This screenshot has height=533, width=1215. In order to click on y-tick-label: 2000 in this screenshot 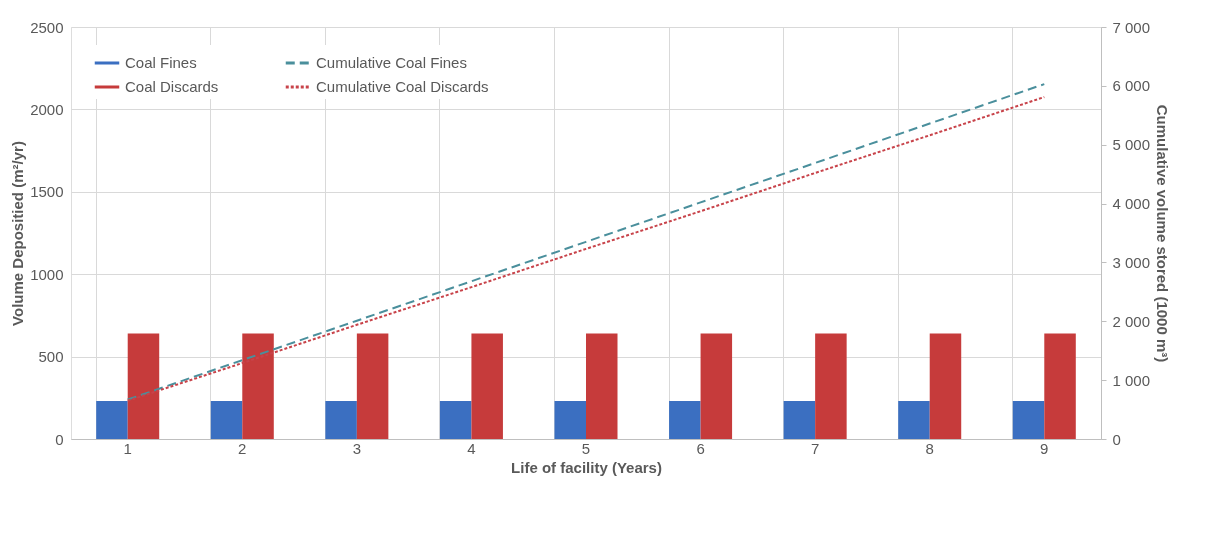, I will do `click(47, 109)`.